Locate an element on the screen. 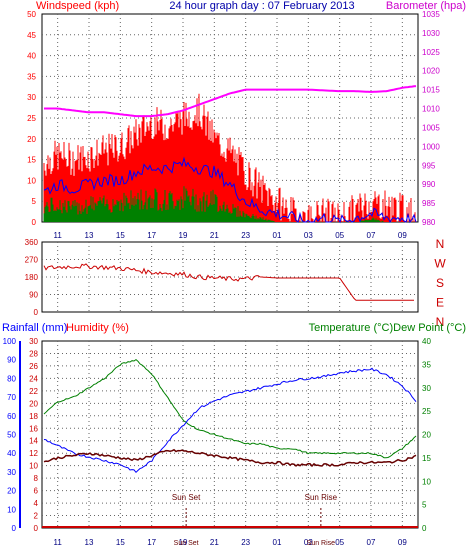  rain-tick-label: 0 is located at coordinates (14, 528).